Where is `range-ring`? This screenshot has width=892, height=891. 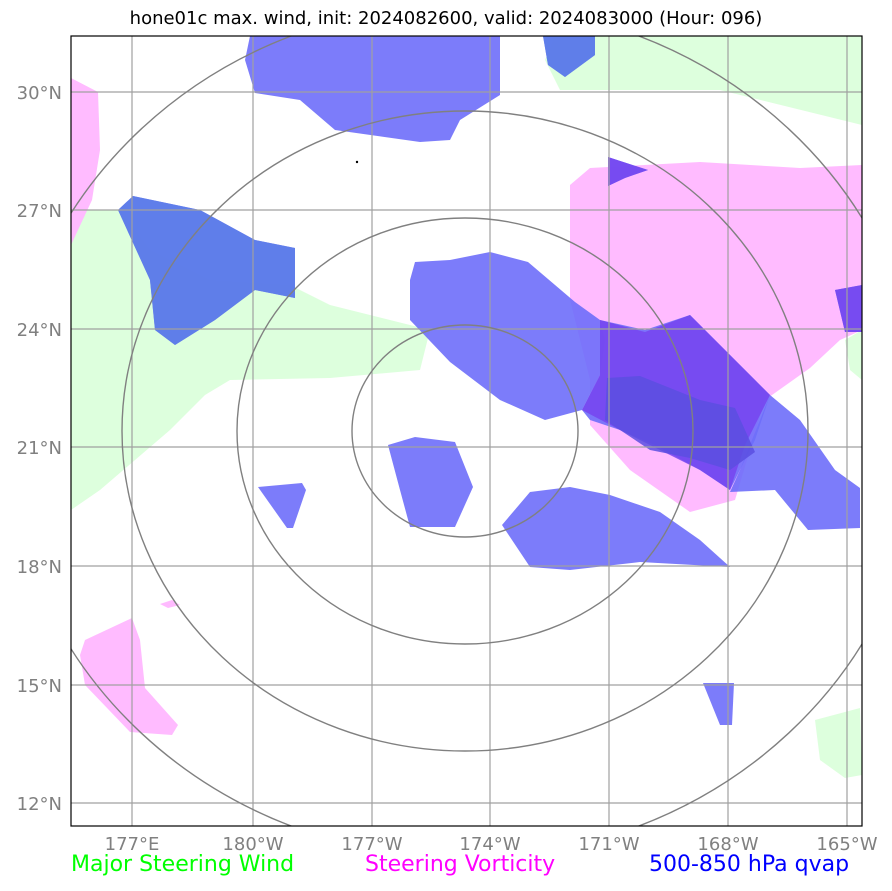 range-ring is located at coordinates (465, 431).